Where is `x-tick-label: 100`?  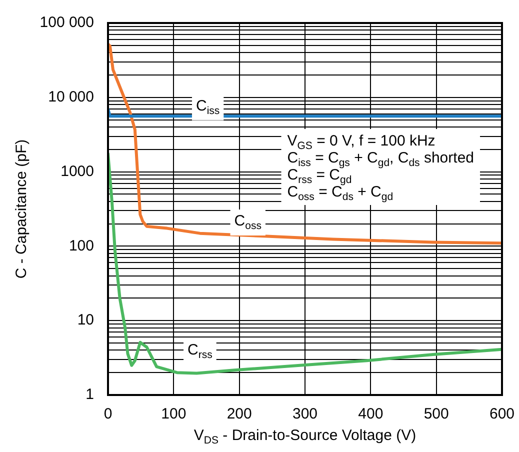
x-tick-label: 100 is located at coordinates (173, 414).